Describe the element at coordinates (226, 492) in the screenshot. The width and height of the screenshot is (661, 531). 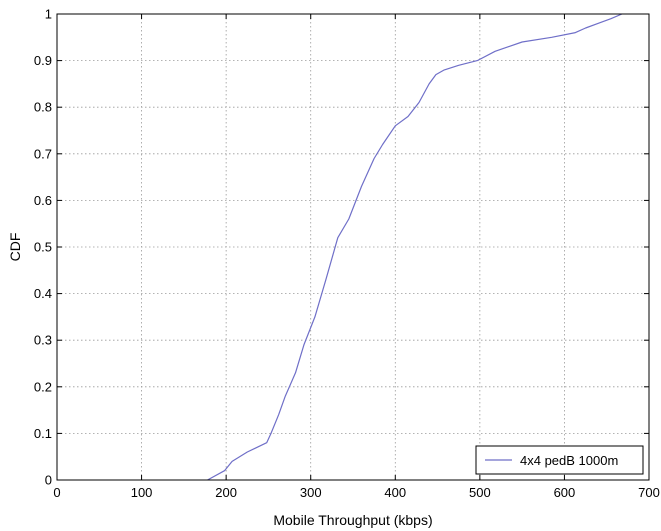
I see `x-tick-label: 200` at that location.